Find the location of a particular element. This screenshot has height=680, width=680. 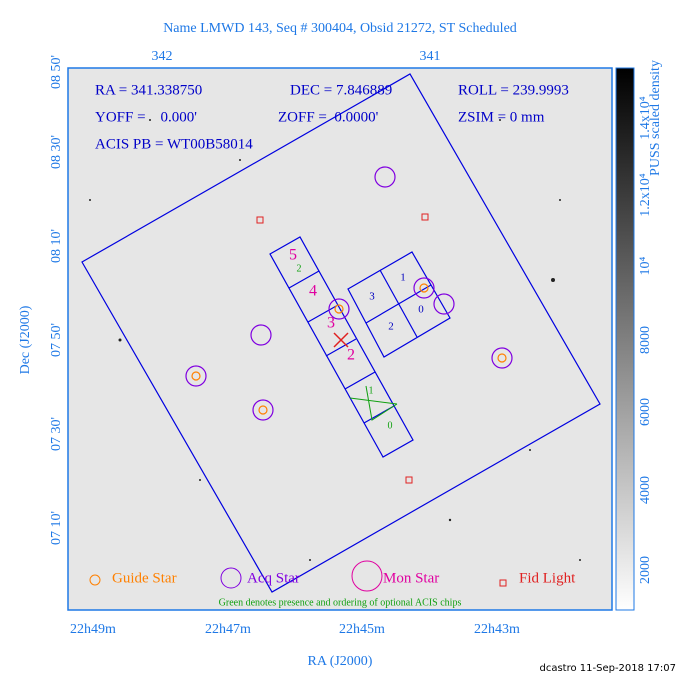

cb-tick: 4000 is located at coordinates (645, 490).